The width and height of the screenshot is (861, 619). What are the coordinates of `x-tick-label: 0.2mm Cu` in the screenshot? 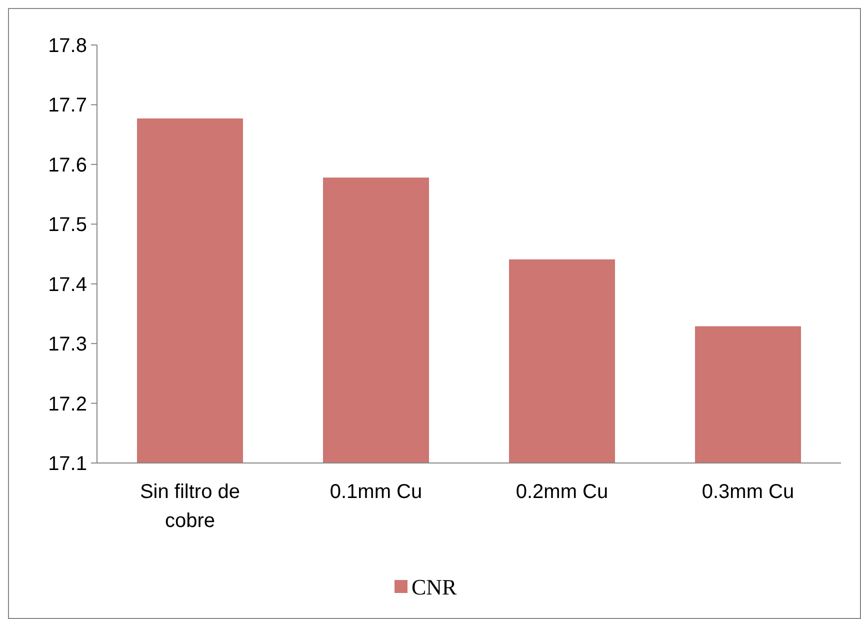 It's located at (562, 492).